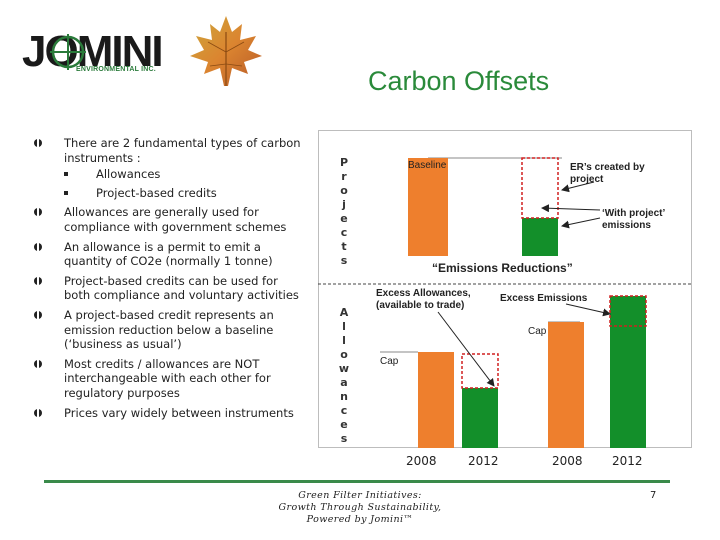  I want to click on ers-label-line2: project, so click(587, 179).